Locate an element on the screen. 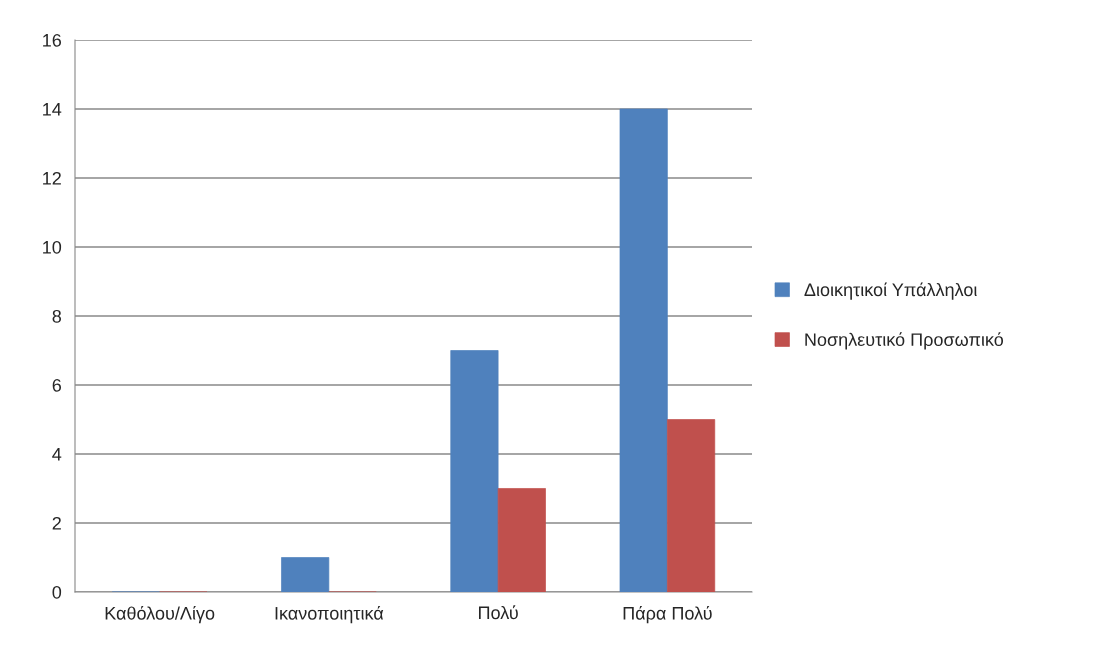  x-tick-label: Καθόλου/Λίγο is located at coordinates (160, 614).